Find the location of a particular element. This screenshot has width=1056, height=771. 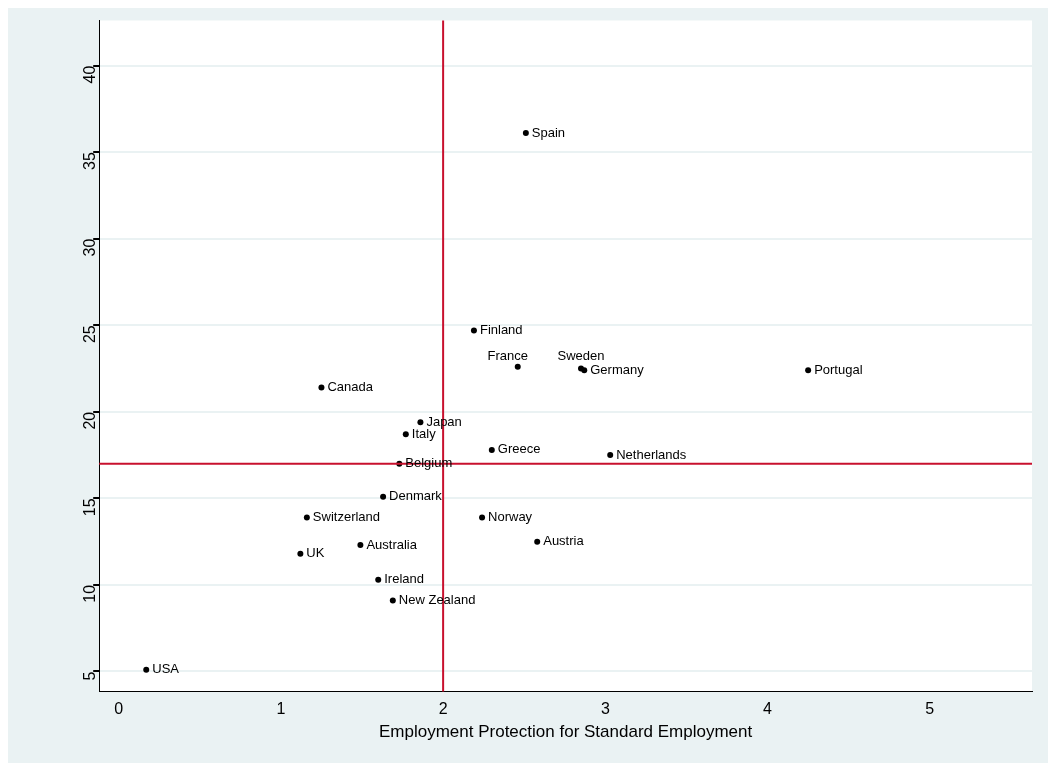

annotation: Canada is located at coordinates (350, 387).